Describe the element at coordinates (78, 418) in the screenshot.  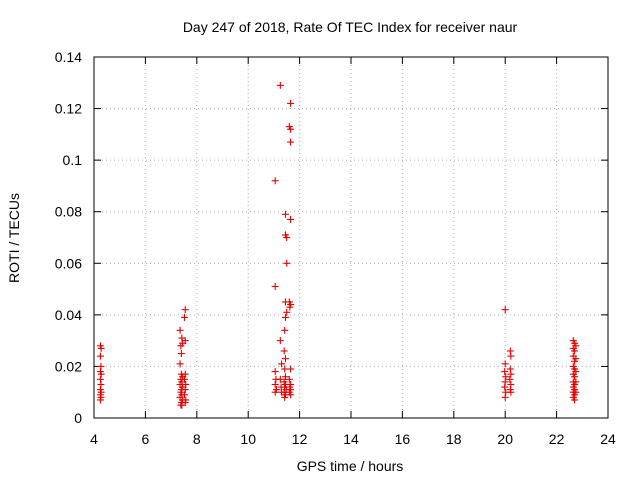
I see `y-tick-label: 0` at that location.